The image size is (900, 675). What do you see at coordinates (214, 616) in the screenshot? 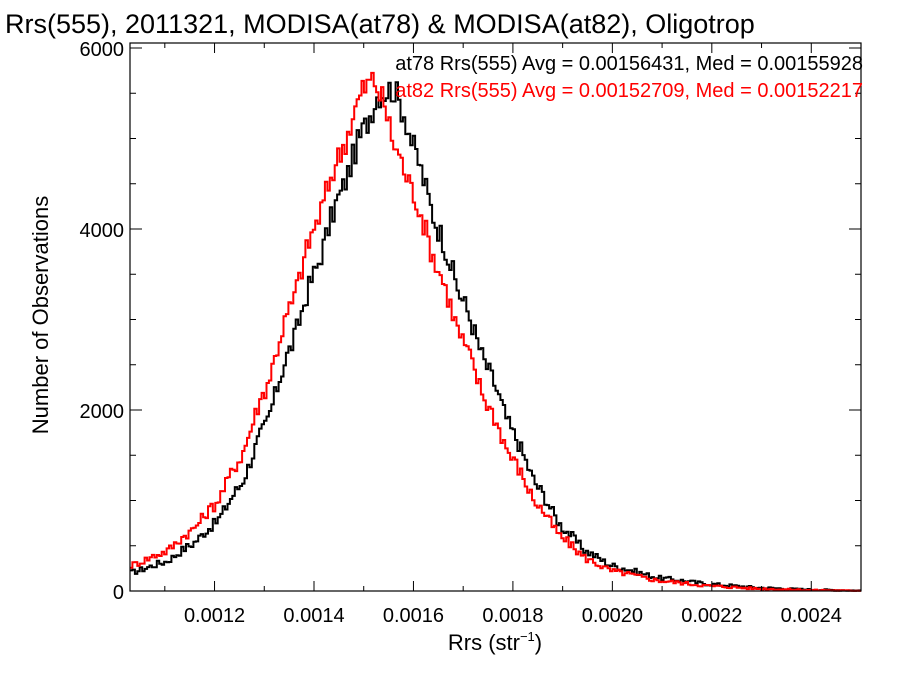
I see `x-tick-label: 0.0012` at bounding box center [214, 616].